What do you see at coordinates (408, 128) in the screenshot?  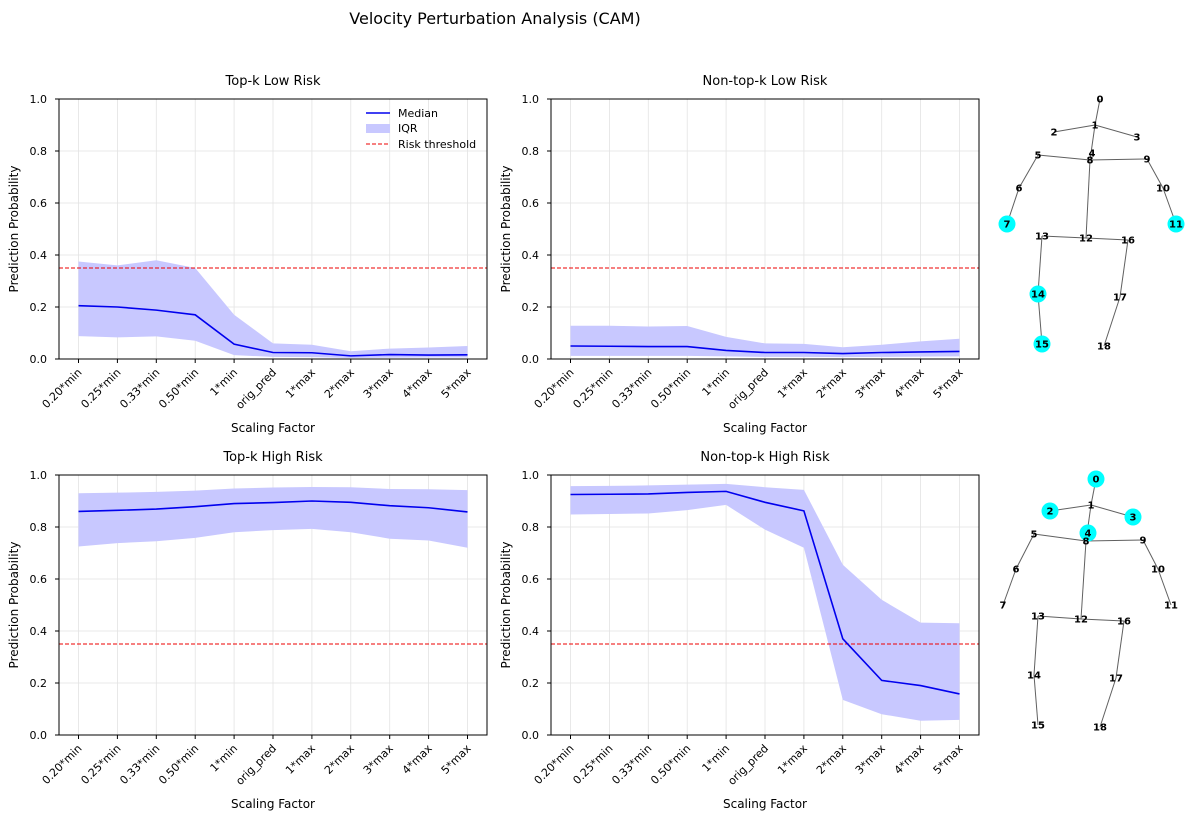 I see `legend-iqr-label: IQR` at bounding box center [408, 128].